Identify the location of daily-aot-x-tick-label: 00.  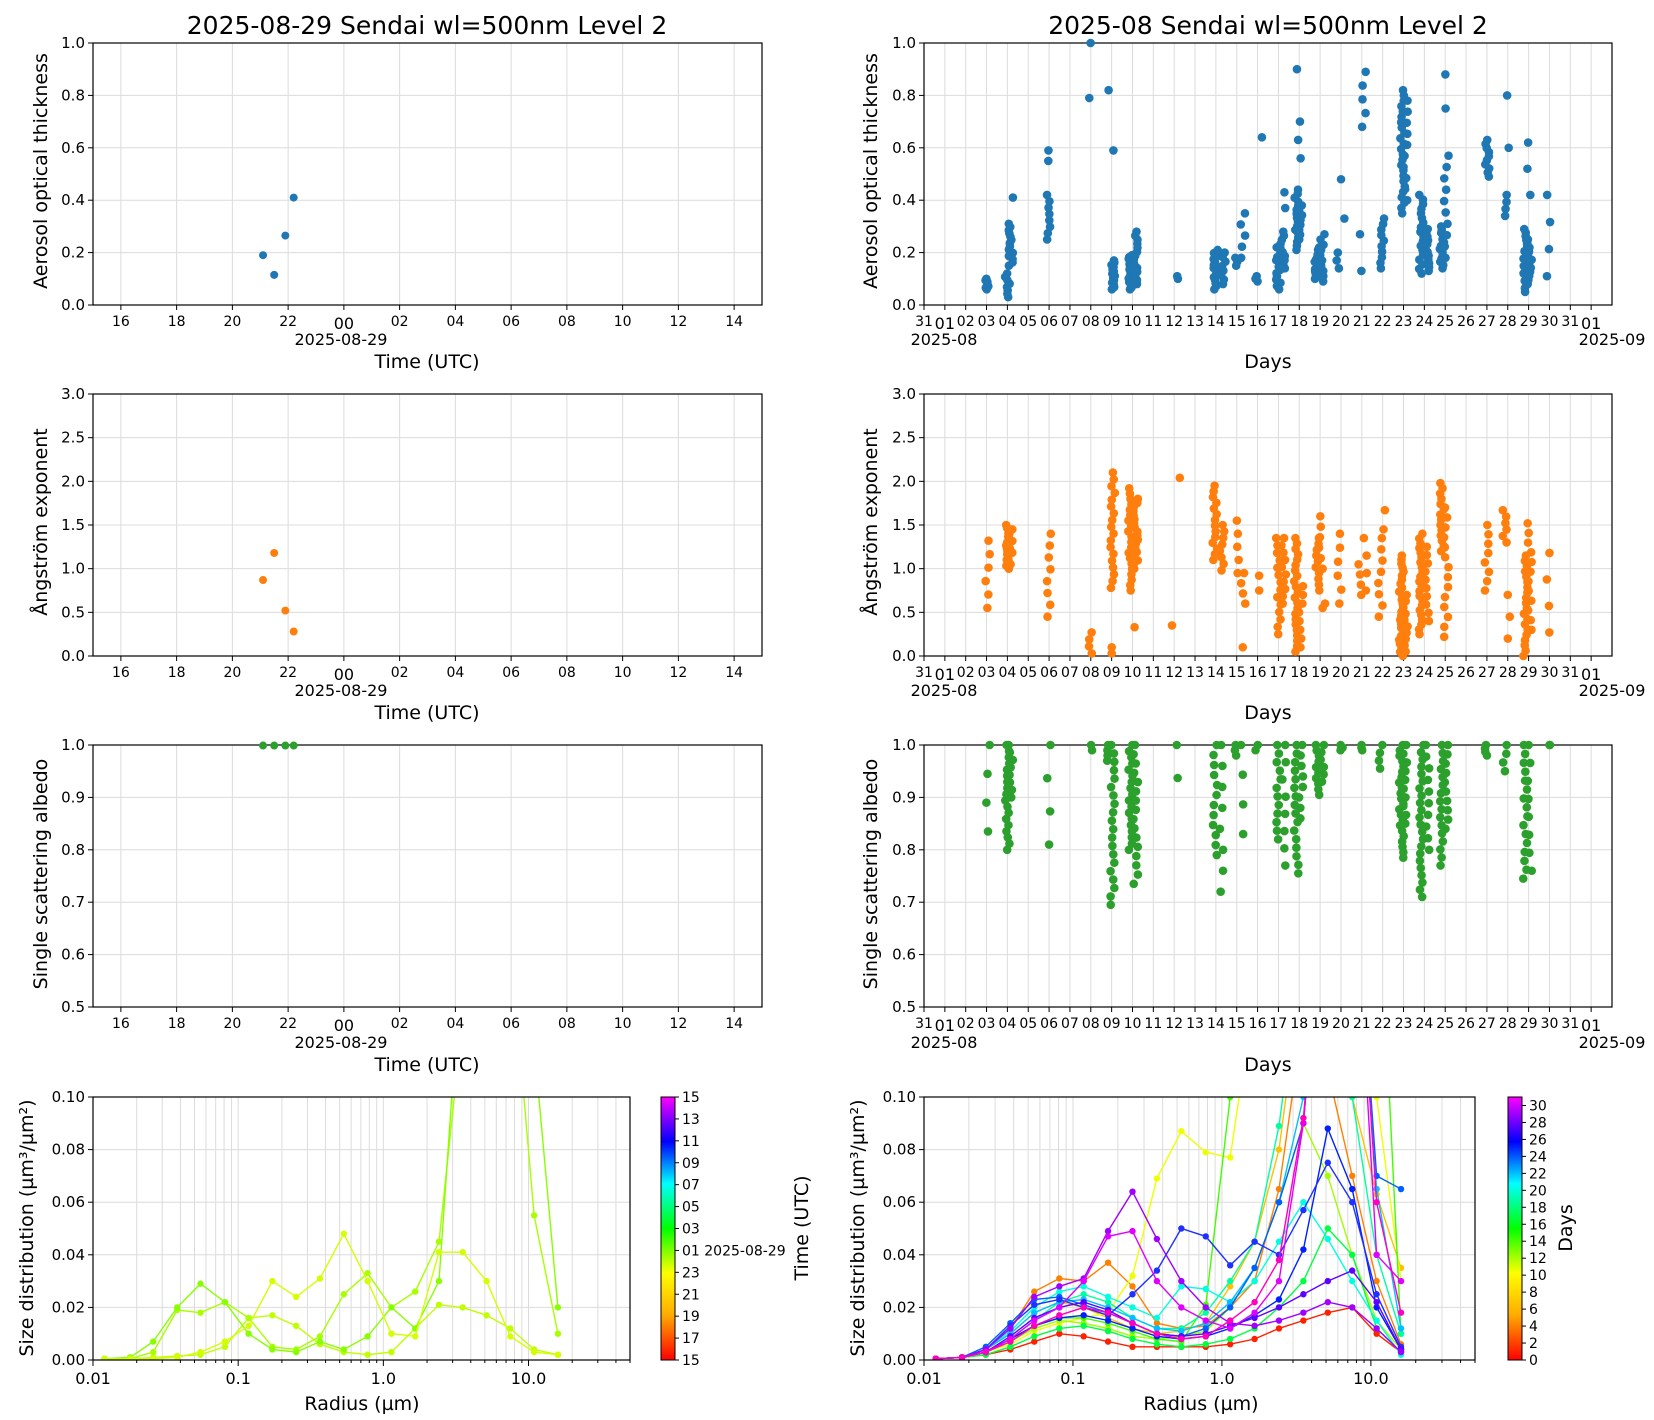
(344, 323).